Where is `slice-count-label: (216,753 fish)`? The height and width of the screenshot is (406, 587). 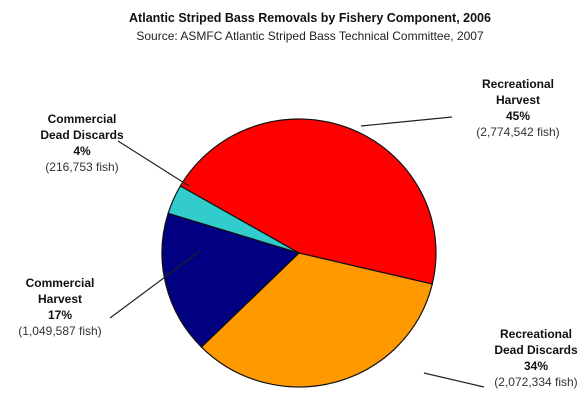 slice-count-label: (216,753 fish) is located at coordinates (81, 167).